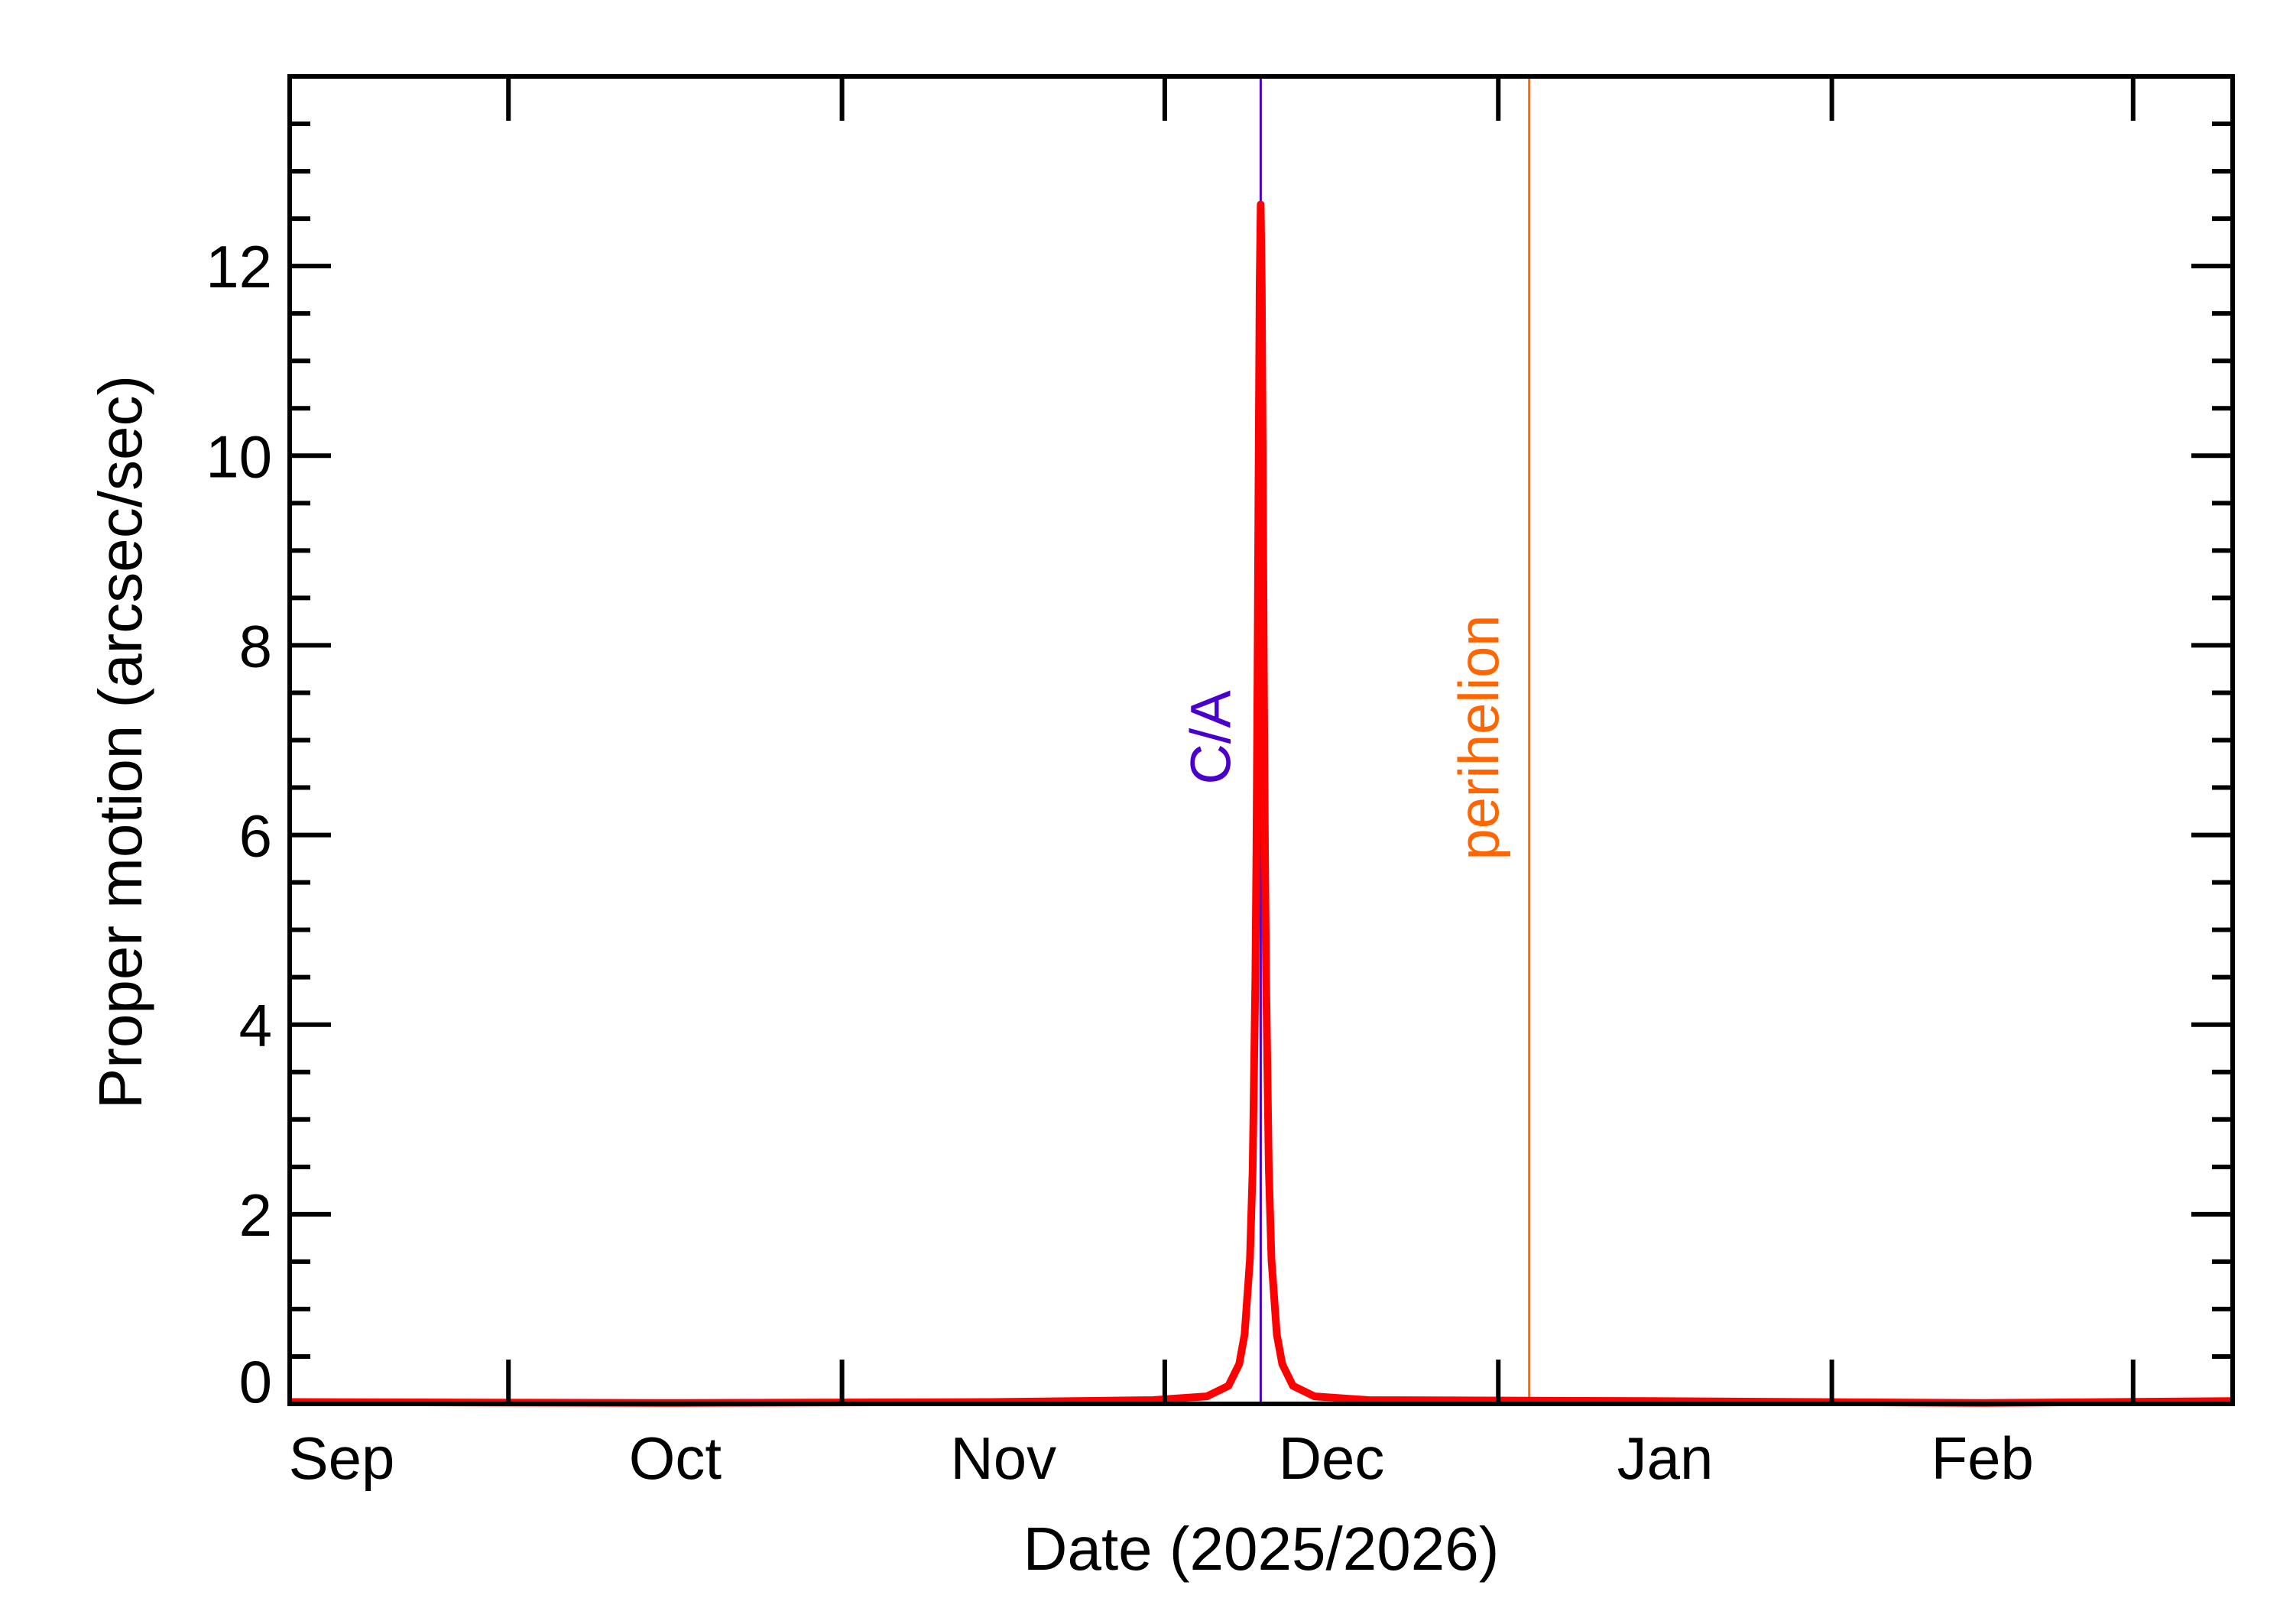  I want to click on y-tick-label: 4, so click(255, 1025).